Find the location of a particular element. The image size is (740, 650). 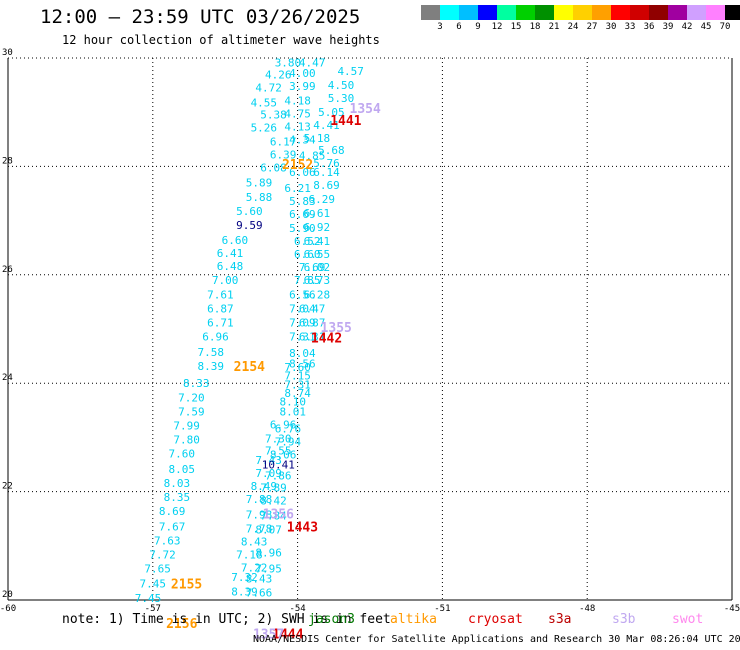

wave-height-label: 4.41 is located at coordinates (326, 125).